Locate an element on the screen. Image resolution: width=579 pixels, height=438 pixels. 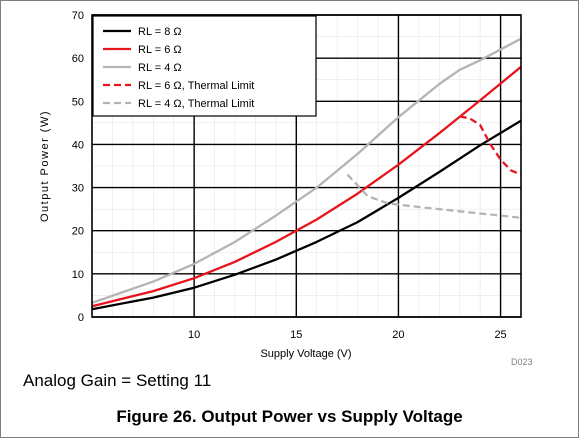
x-axis-label: Supply Voltage (V) is located at coordinates (305, 354).